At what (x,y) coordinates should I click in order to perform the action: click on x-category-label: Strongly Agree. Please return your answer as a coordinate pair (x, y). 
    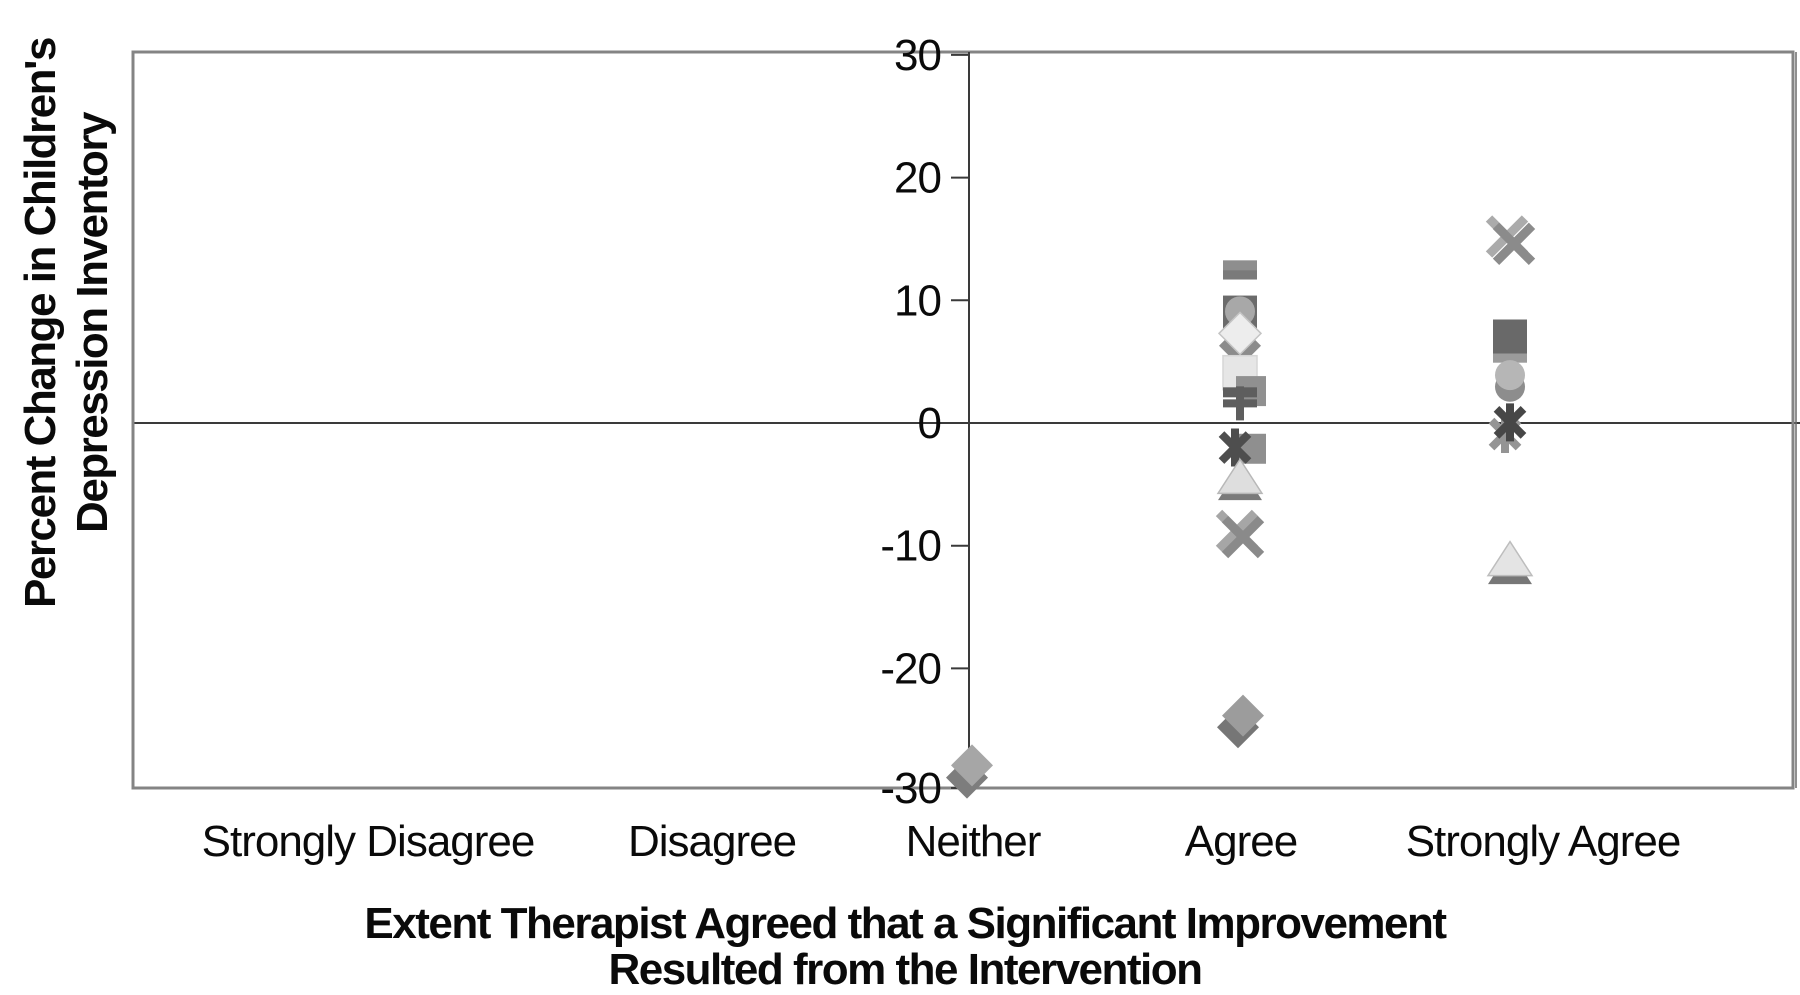
    Looking at the image, I should click on (1543, 841).